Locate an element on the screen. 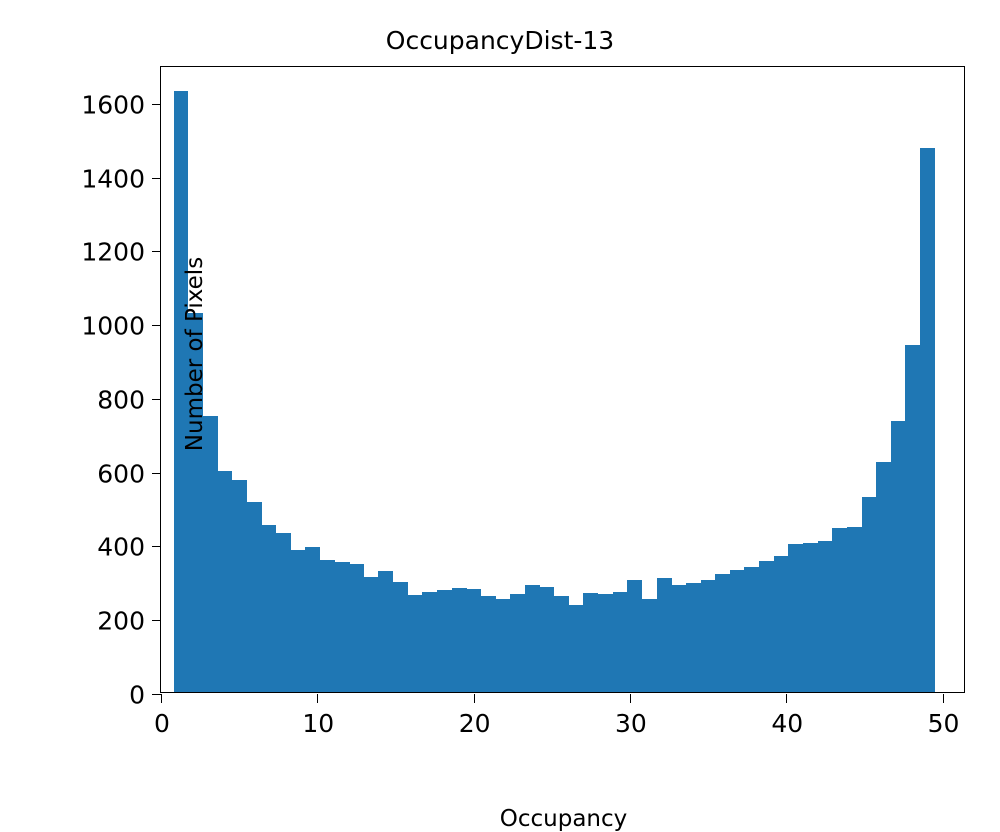 The width and height of the screenshot is (1000, 832). y-axis-tick: 400 is located at coordinates (129, 547).